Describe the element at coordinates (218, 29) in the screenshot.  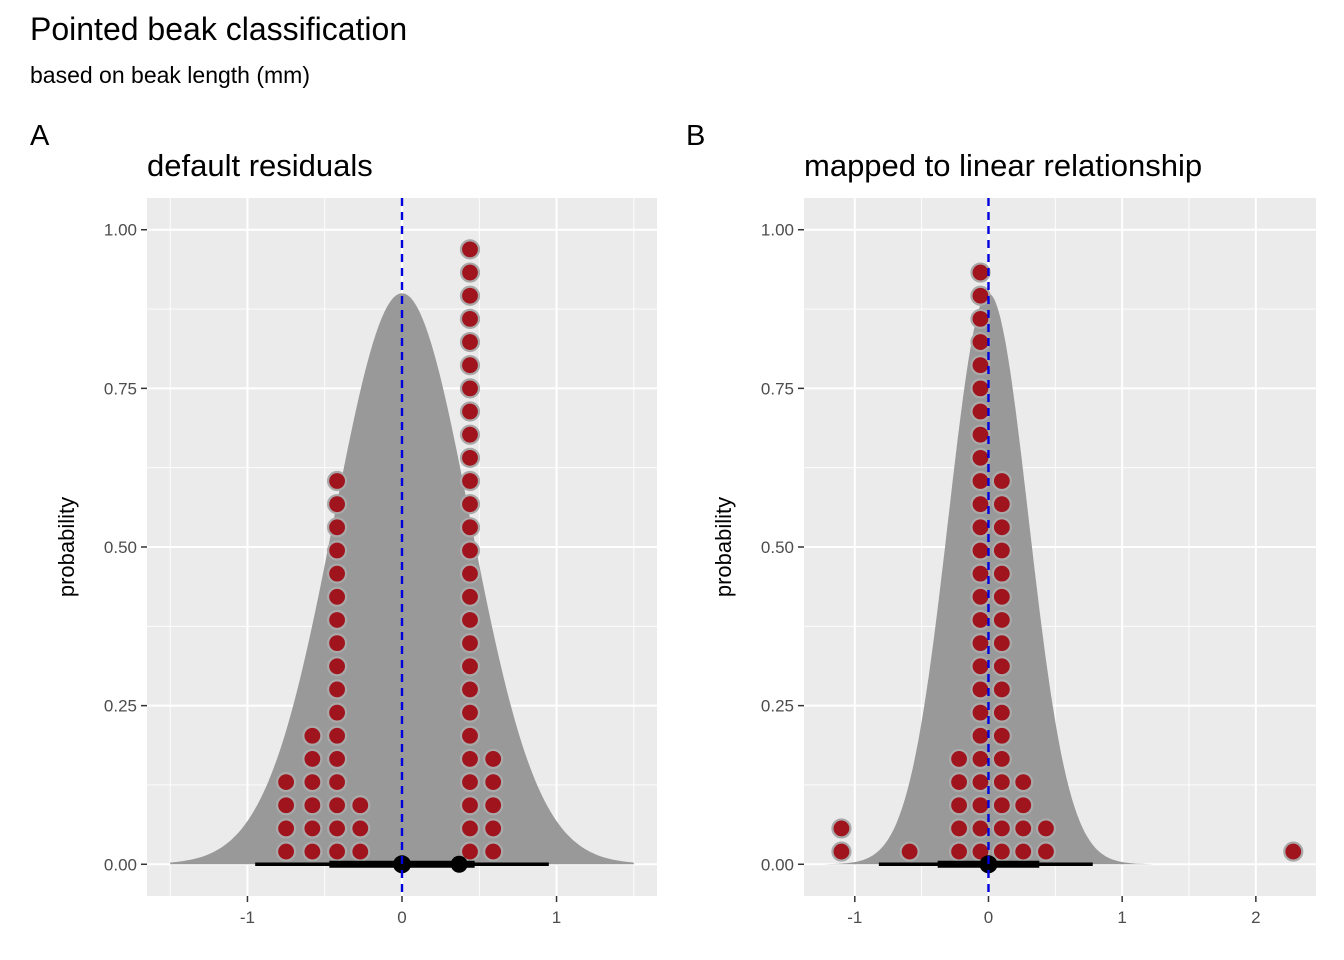
I see `figure-title: Pointed beak classification` at that location.